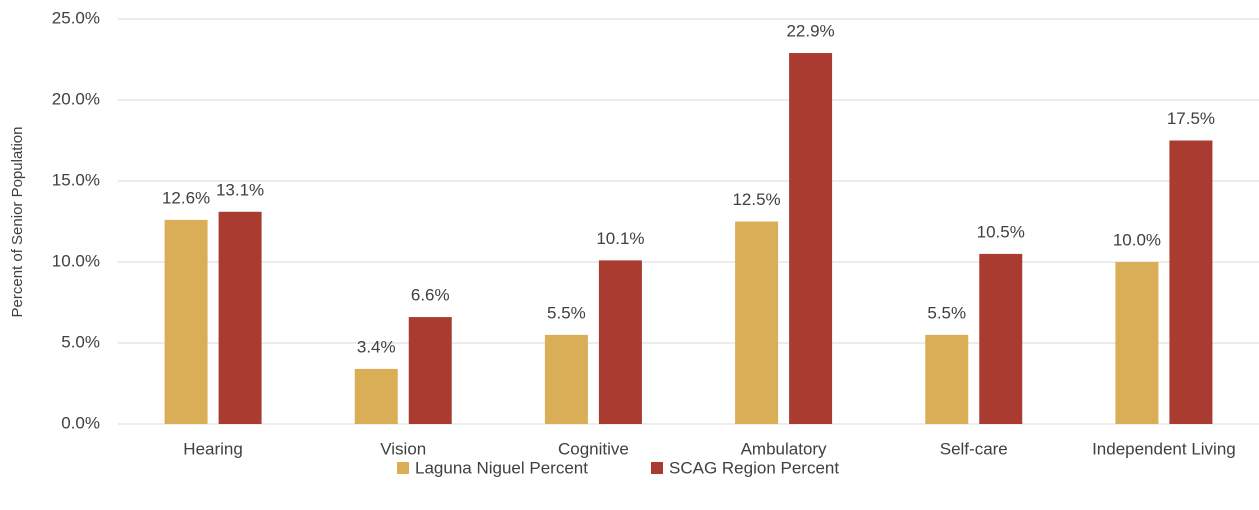 This screenshot has width=1259, height=510. What do you see at coordinates (240, 189) in the screenshot?
I see `data-label: 13.1%` at bounding box center [240, 189].